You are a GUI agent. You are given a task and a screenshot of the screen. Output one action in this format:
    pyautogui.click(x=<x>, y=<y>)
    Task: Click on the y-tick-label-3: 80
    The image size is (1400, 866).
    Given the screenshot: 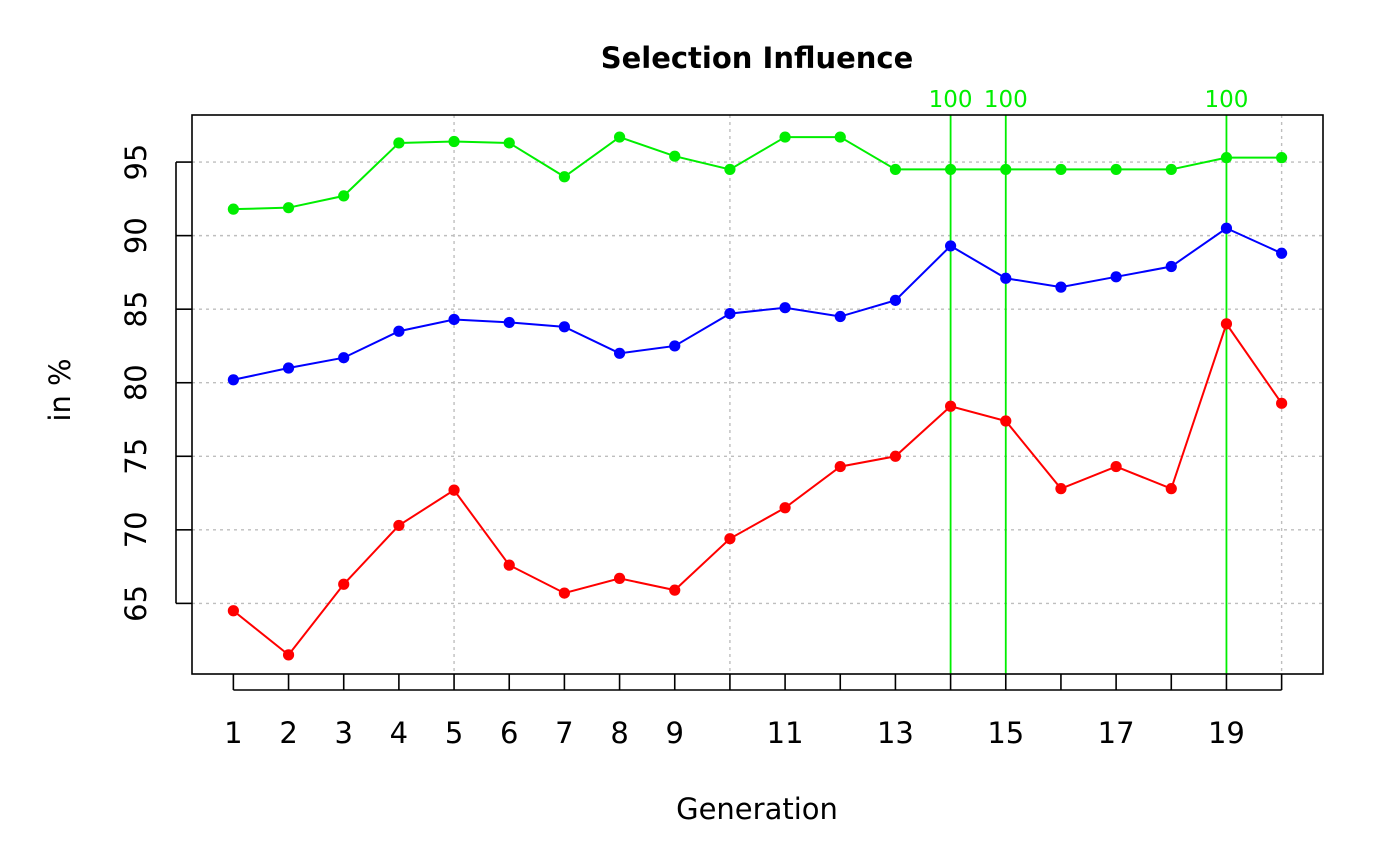 What is the action you would take?
    pyautogui.click(x=136, y=382)
    